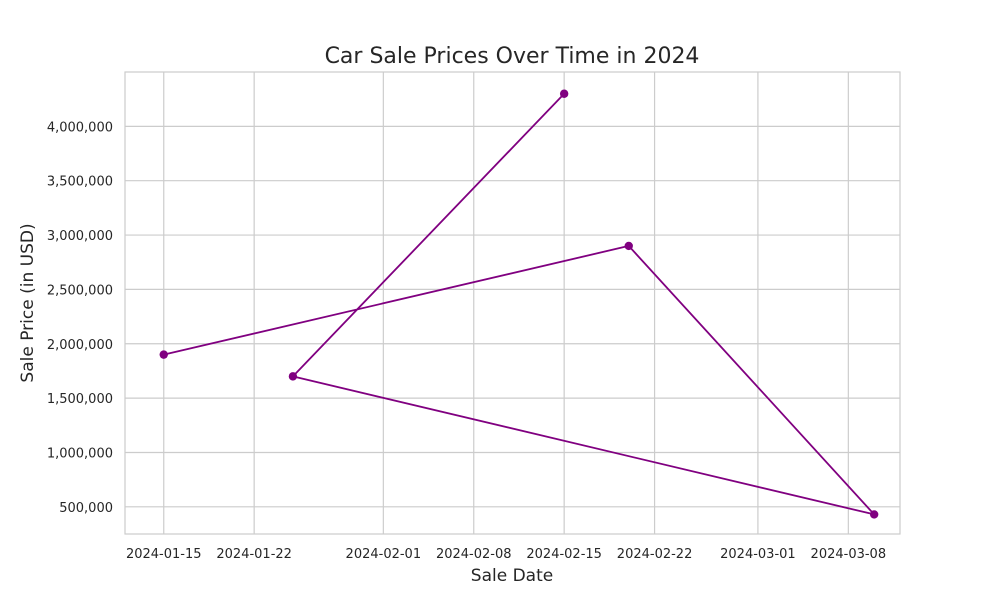  What do you see at coordinates (512, 576) in the screenshot?
I see `x-axis-label: Sale Date` at bounding box center [512, 576].